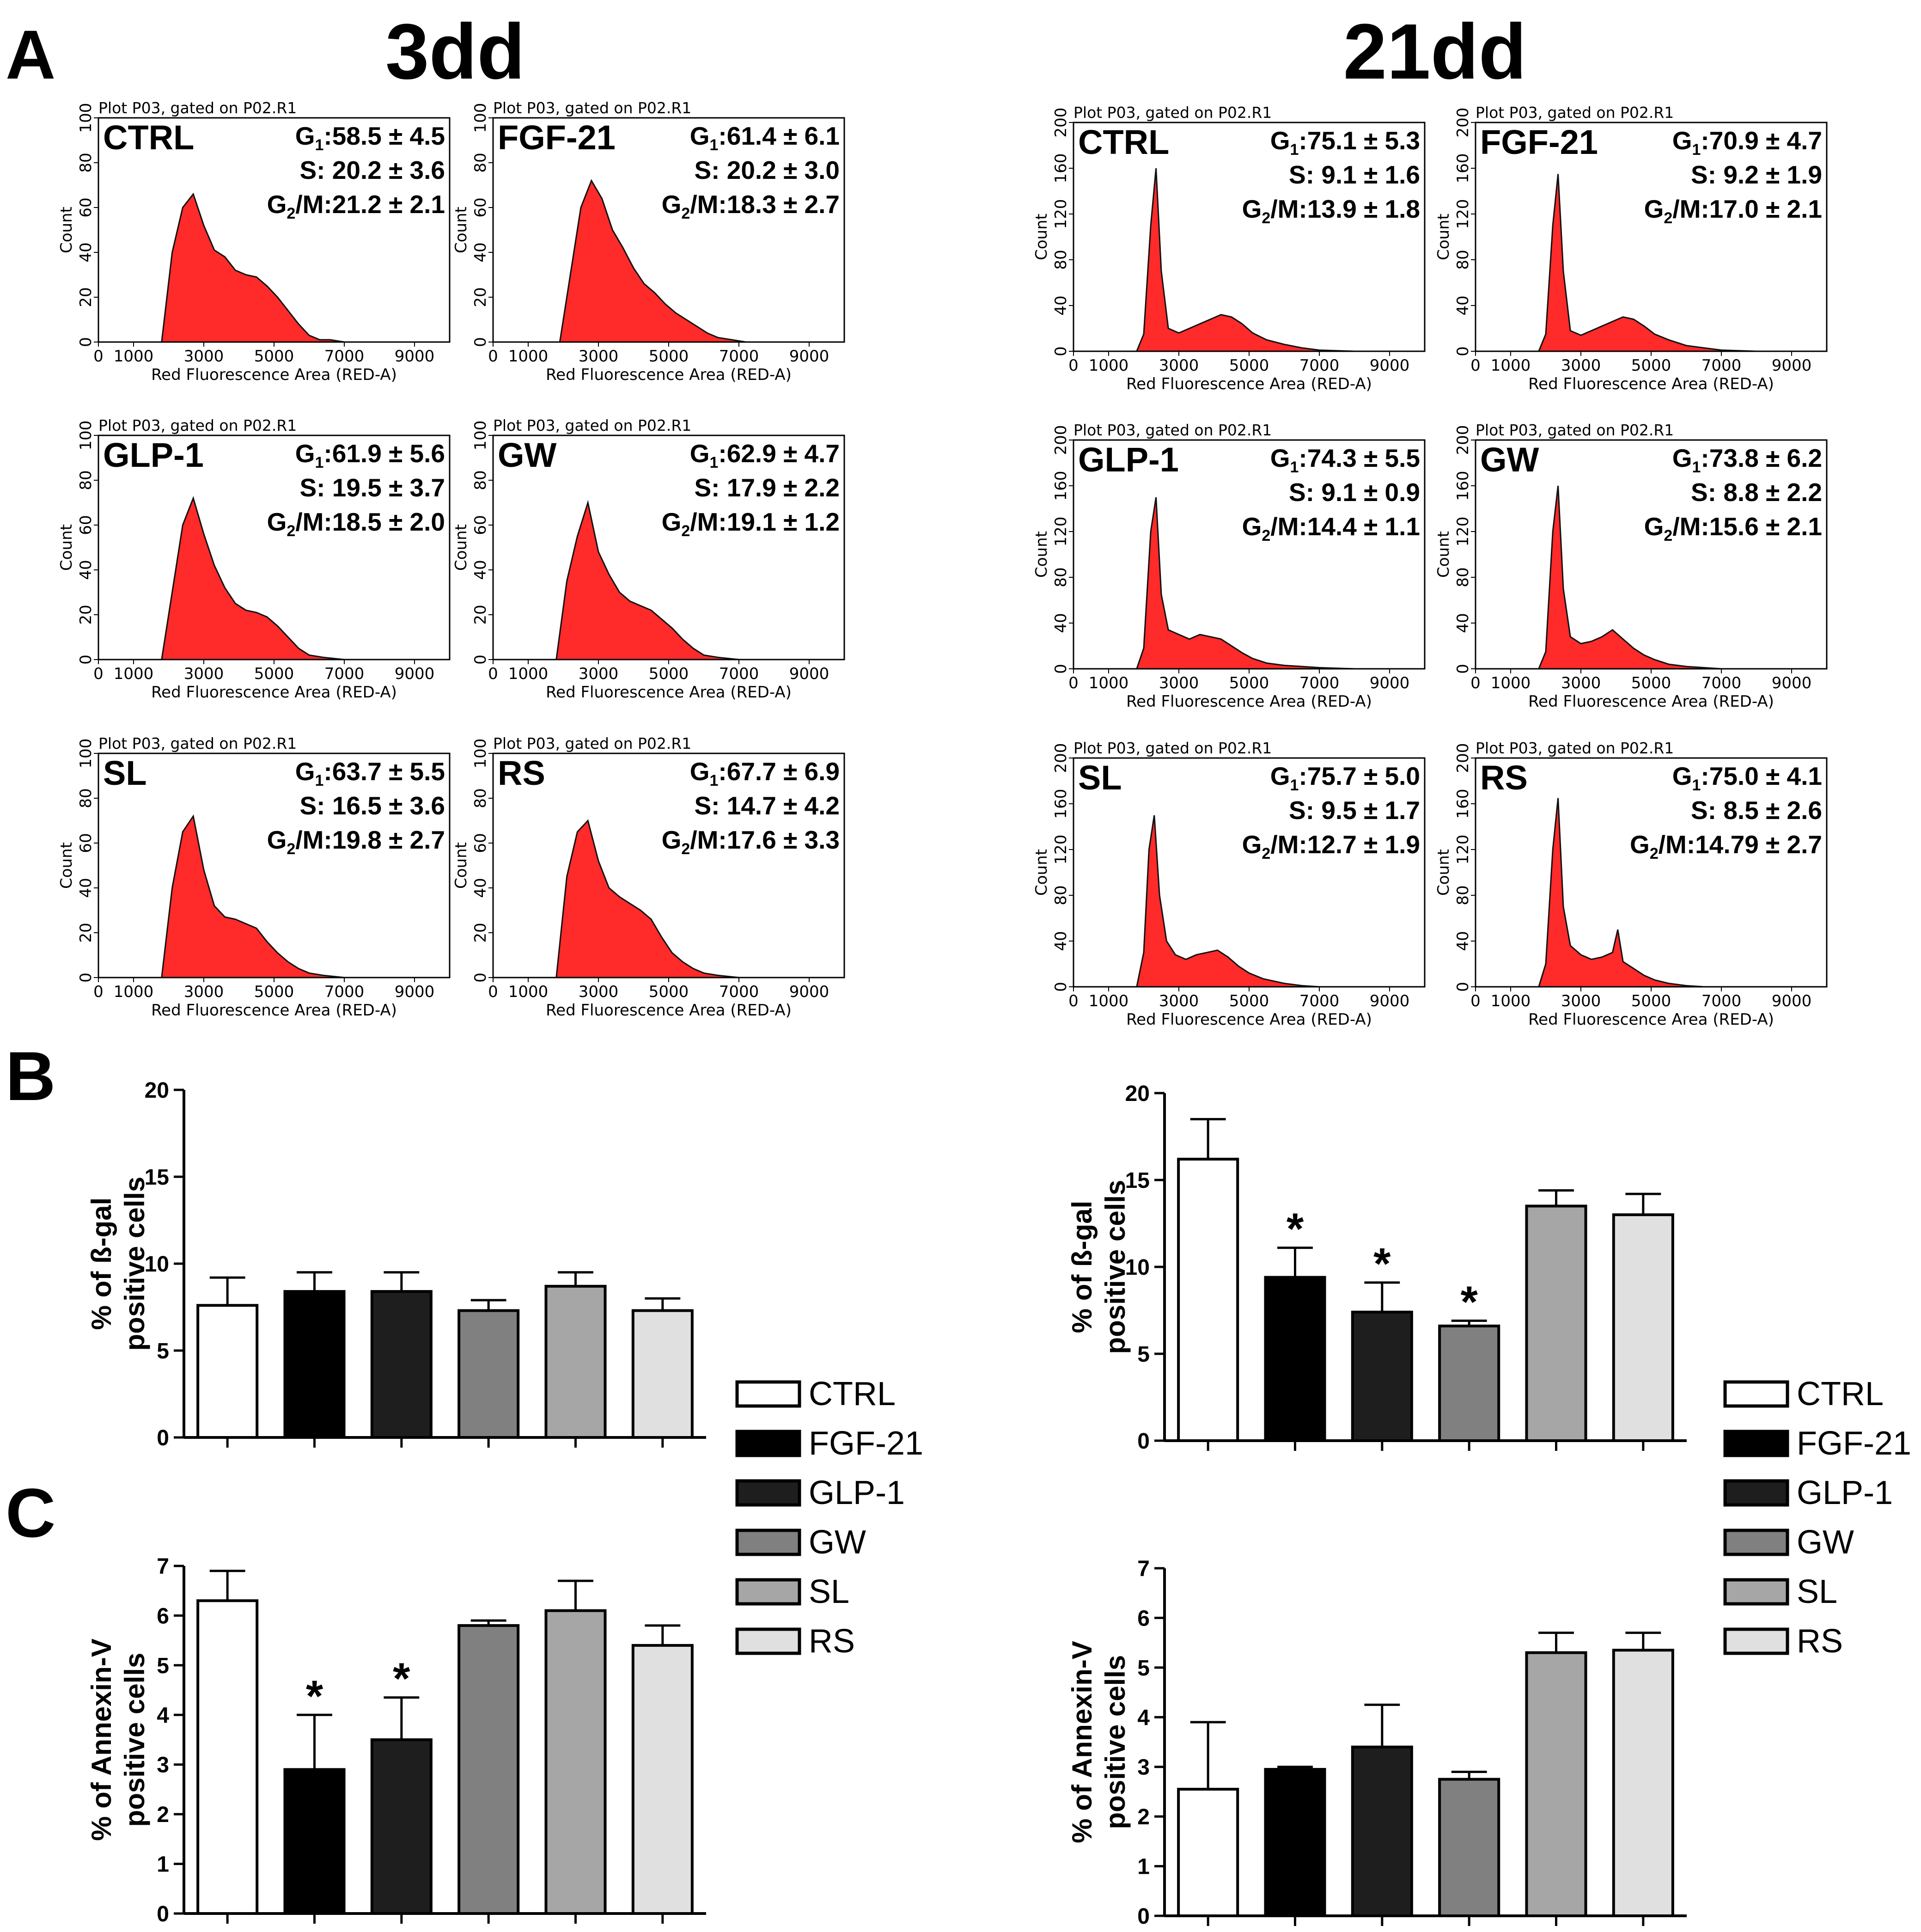 The width and height of the screenshot is (1921, 1932). I want to click on bar-gw, so click(488, 1374).